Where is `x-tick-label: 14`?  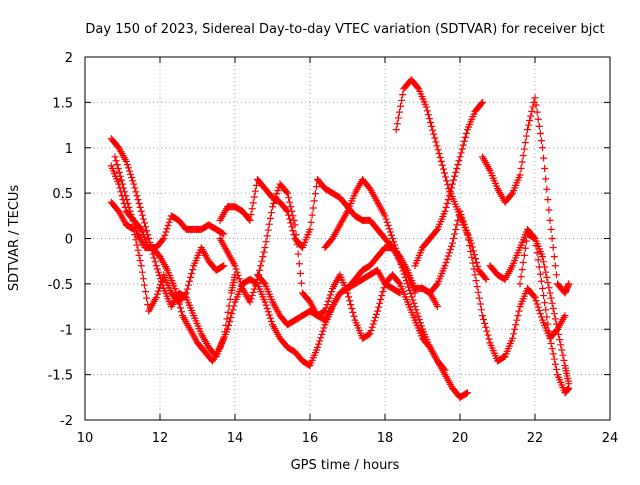 x-tick-label: 14 is located at coordinates (235, 438).